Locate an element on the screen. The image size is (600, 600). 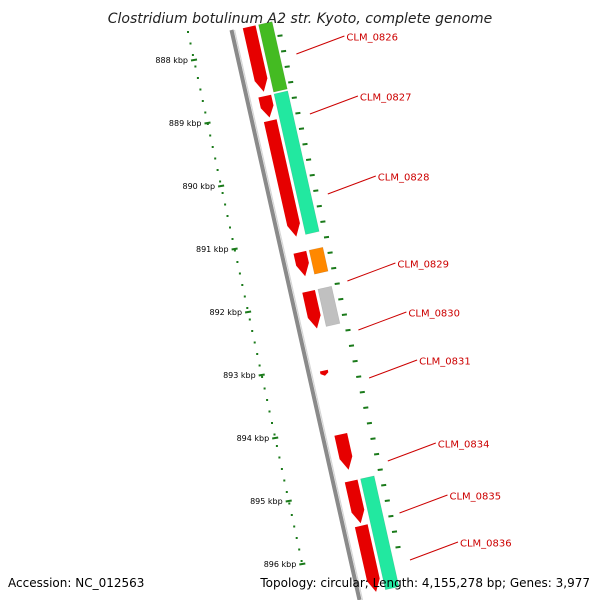
gene-label: CLM_0831 is located at coordinates (445, 362).